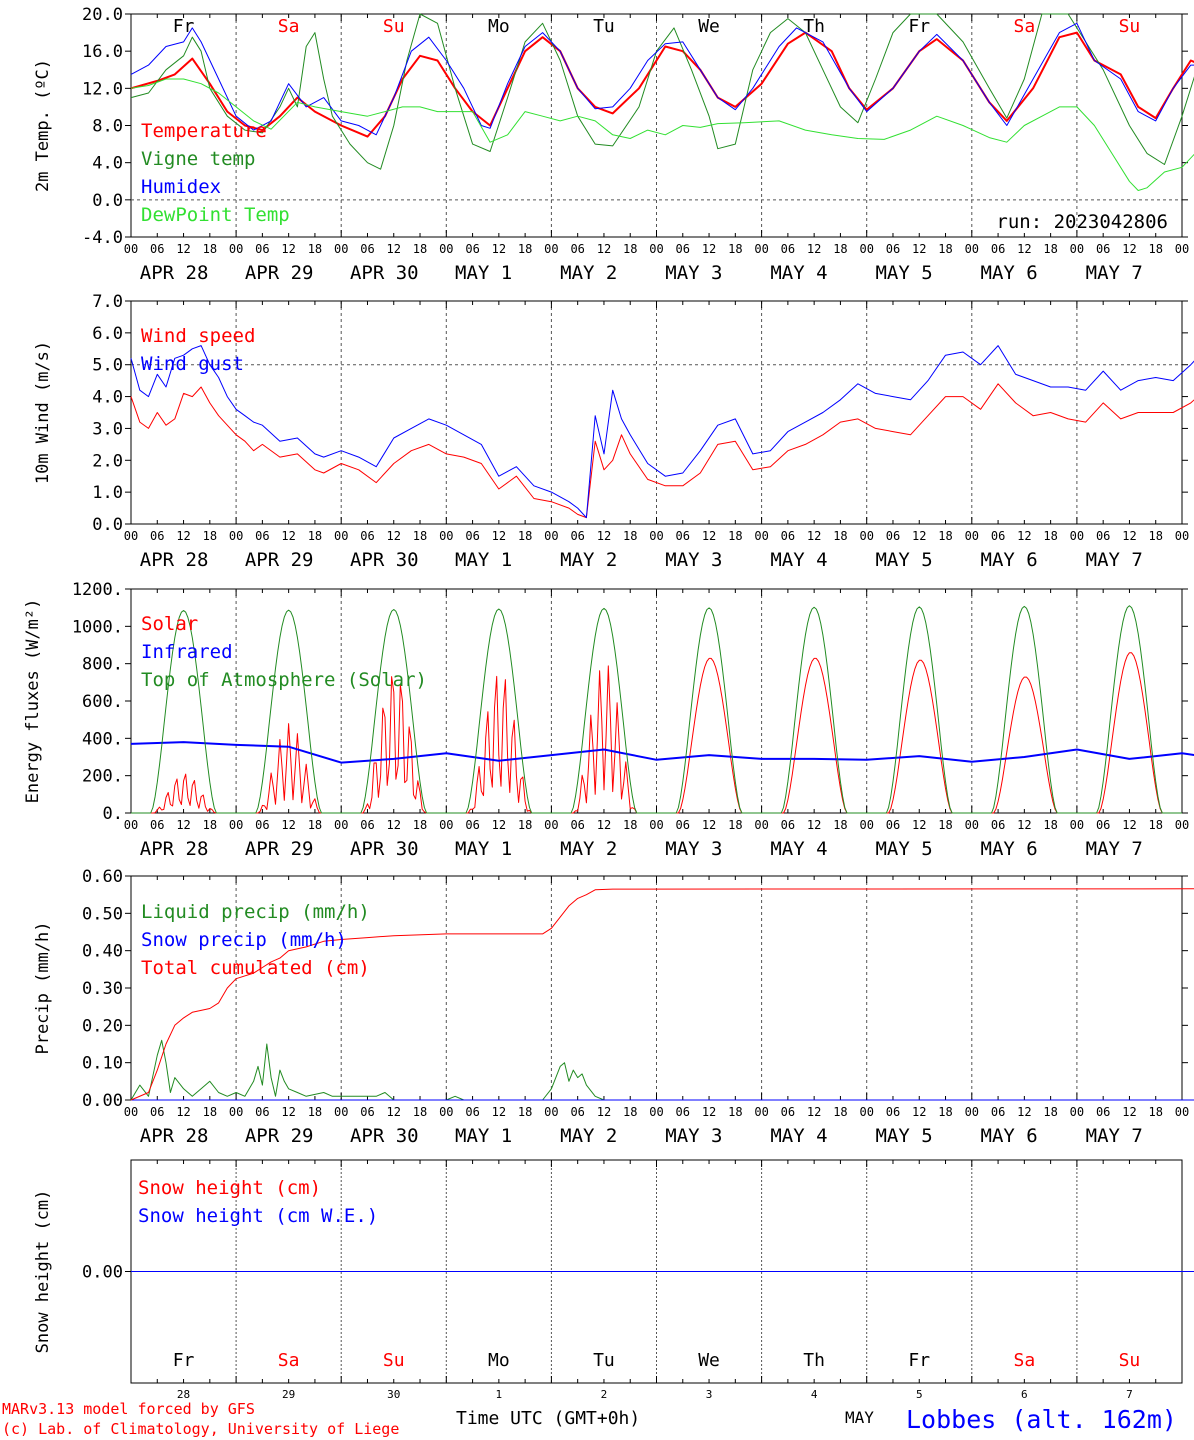 Image resolution: width=1194 pixels, height=1440 pixels. I want to click on footer-time-label: Time UTC (GMT+0h), so click(548, 1418).